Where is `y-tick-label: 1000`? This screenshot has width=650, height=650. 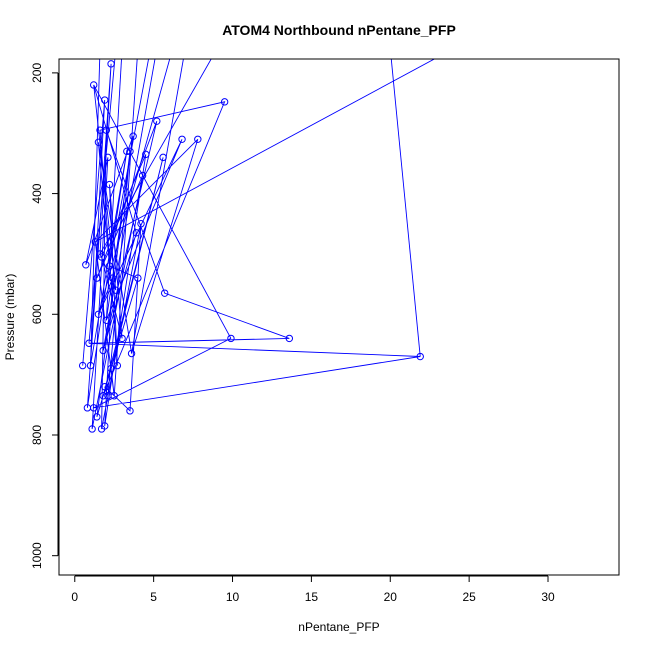
y-tick-label: 1000 is located at coordinates (37, 555).